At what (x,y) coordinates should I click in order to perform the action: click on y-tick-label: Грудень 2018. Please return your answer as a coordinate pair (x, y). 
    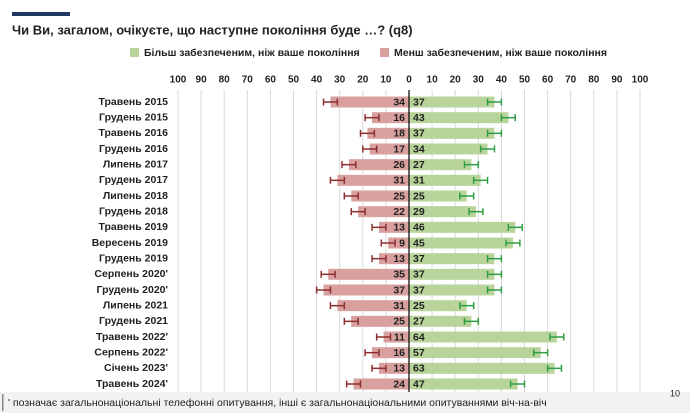
    Looking at the image, I should click on (133, 211).